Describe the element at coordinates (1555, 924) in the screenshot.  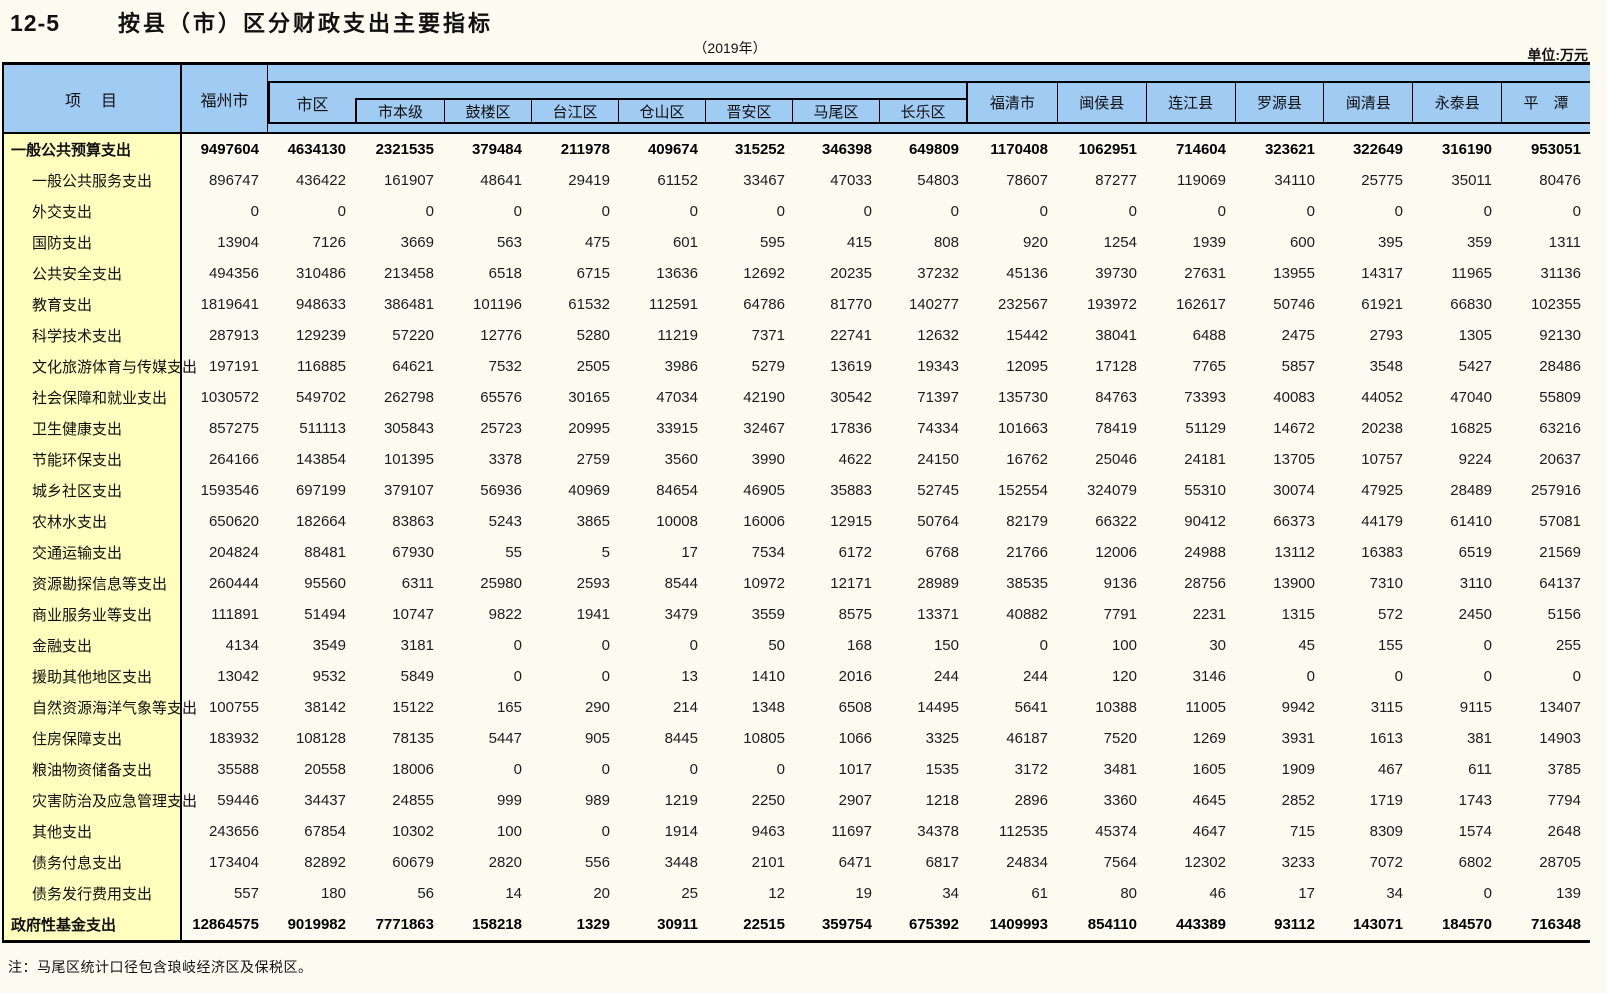
I see `value-cell: 716348` at that location.